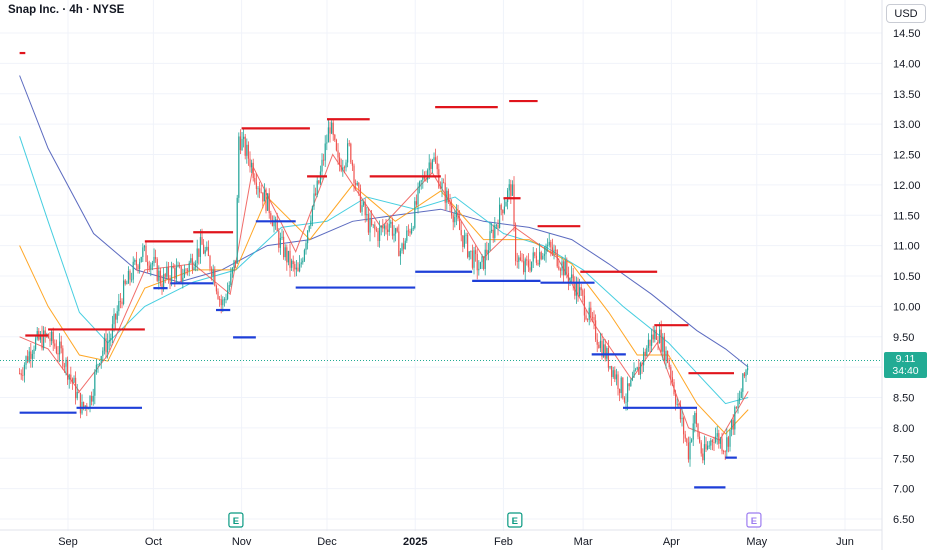  Describe the element at coordinates (907, 95) in the screenshot. I see `y-tick-label: 13.50` at that location.